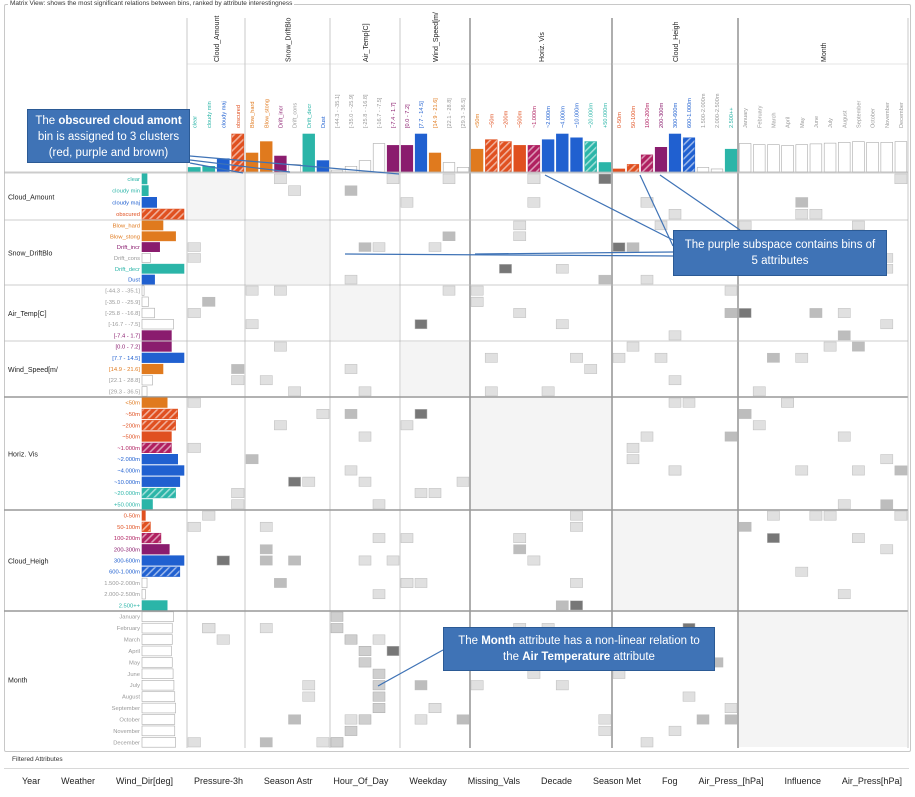 The width and height of the screenshot is (915, 797). Describe the element at coordinates (422, 114) in the screenshot. I see `column-bin-label: [7.7 - 14.5]` at that location.